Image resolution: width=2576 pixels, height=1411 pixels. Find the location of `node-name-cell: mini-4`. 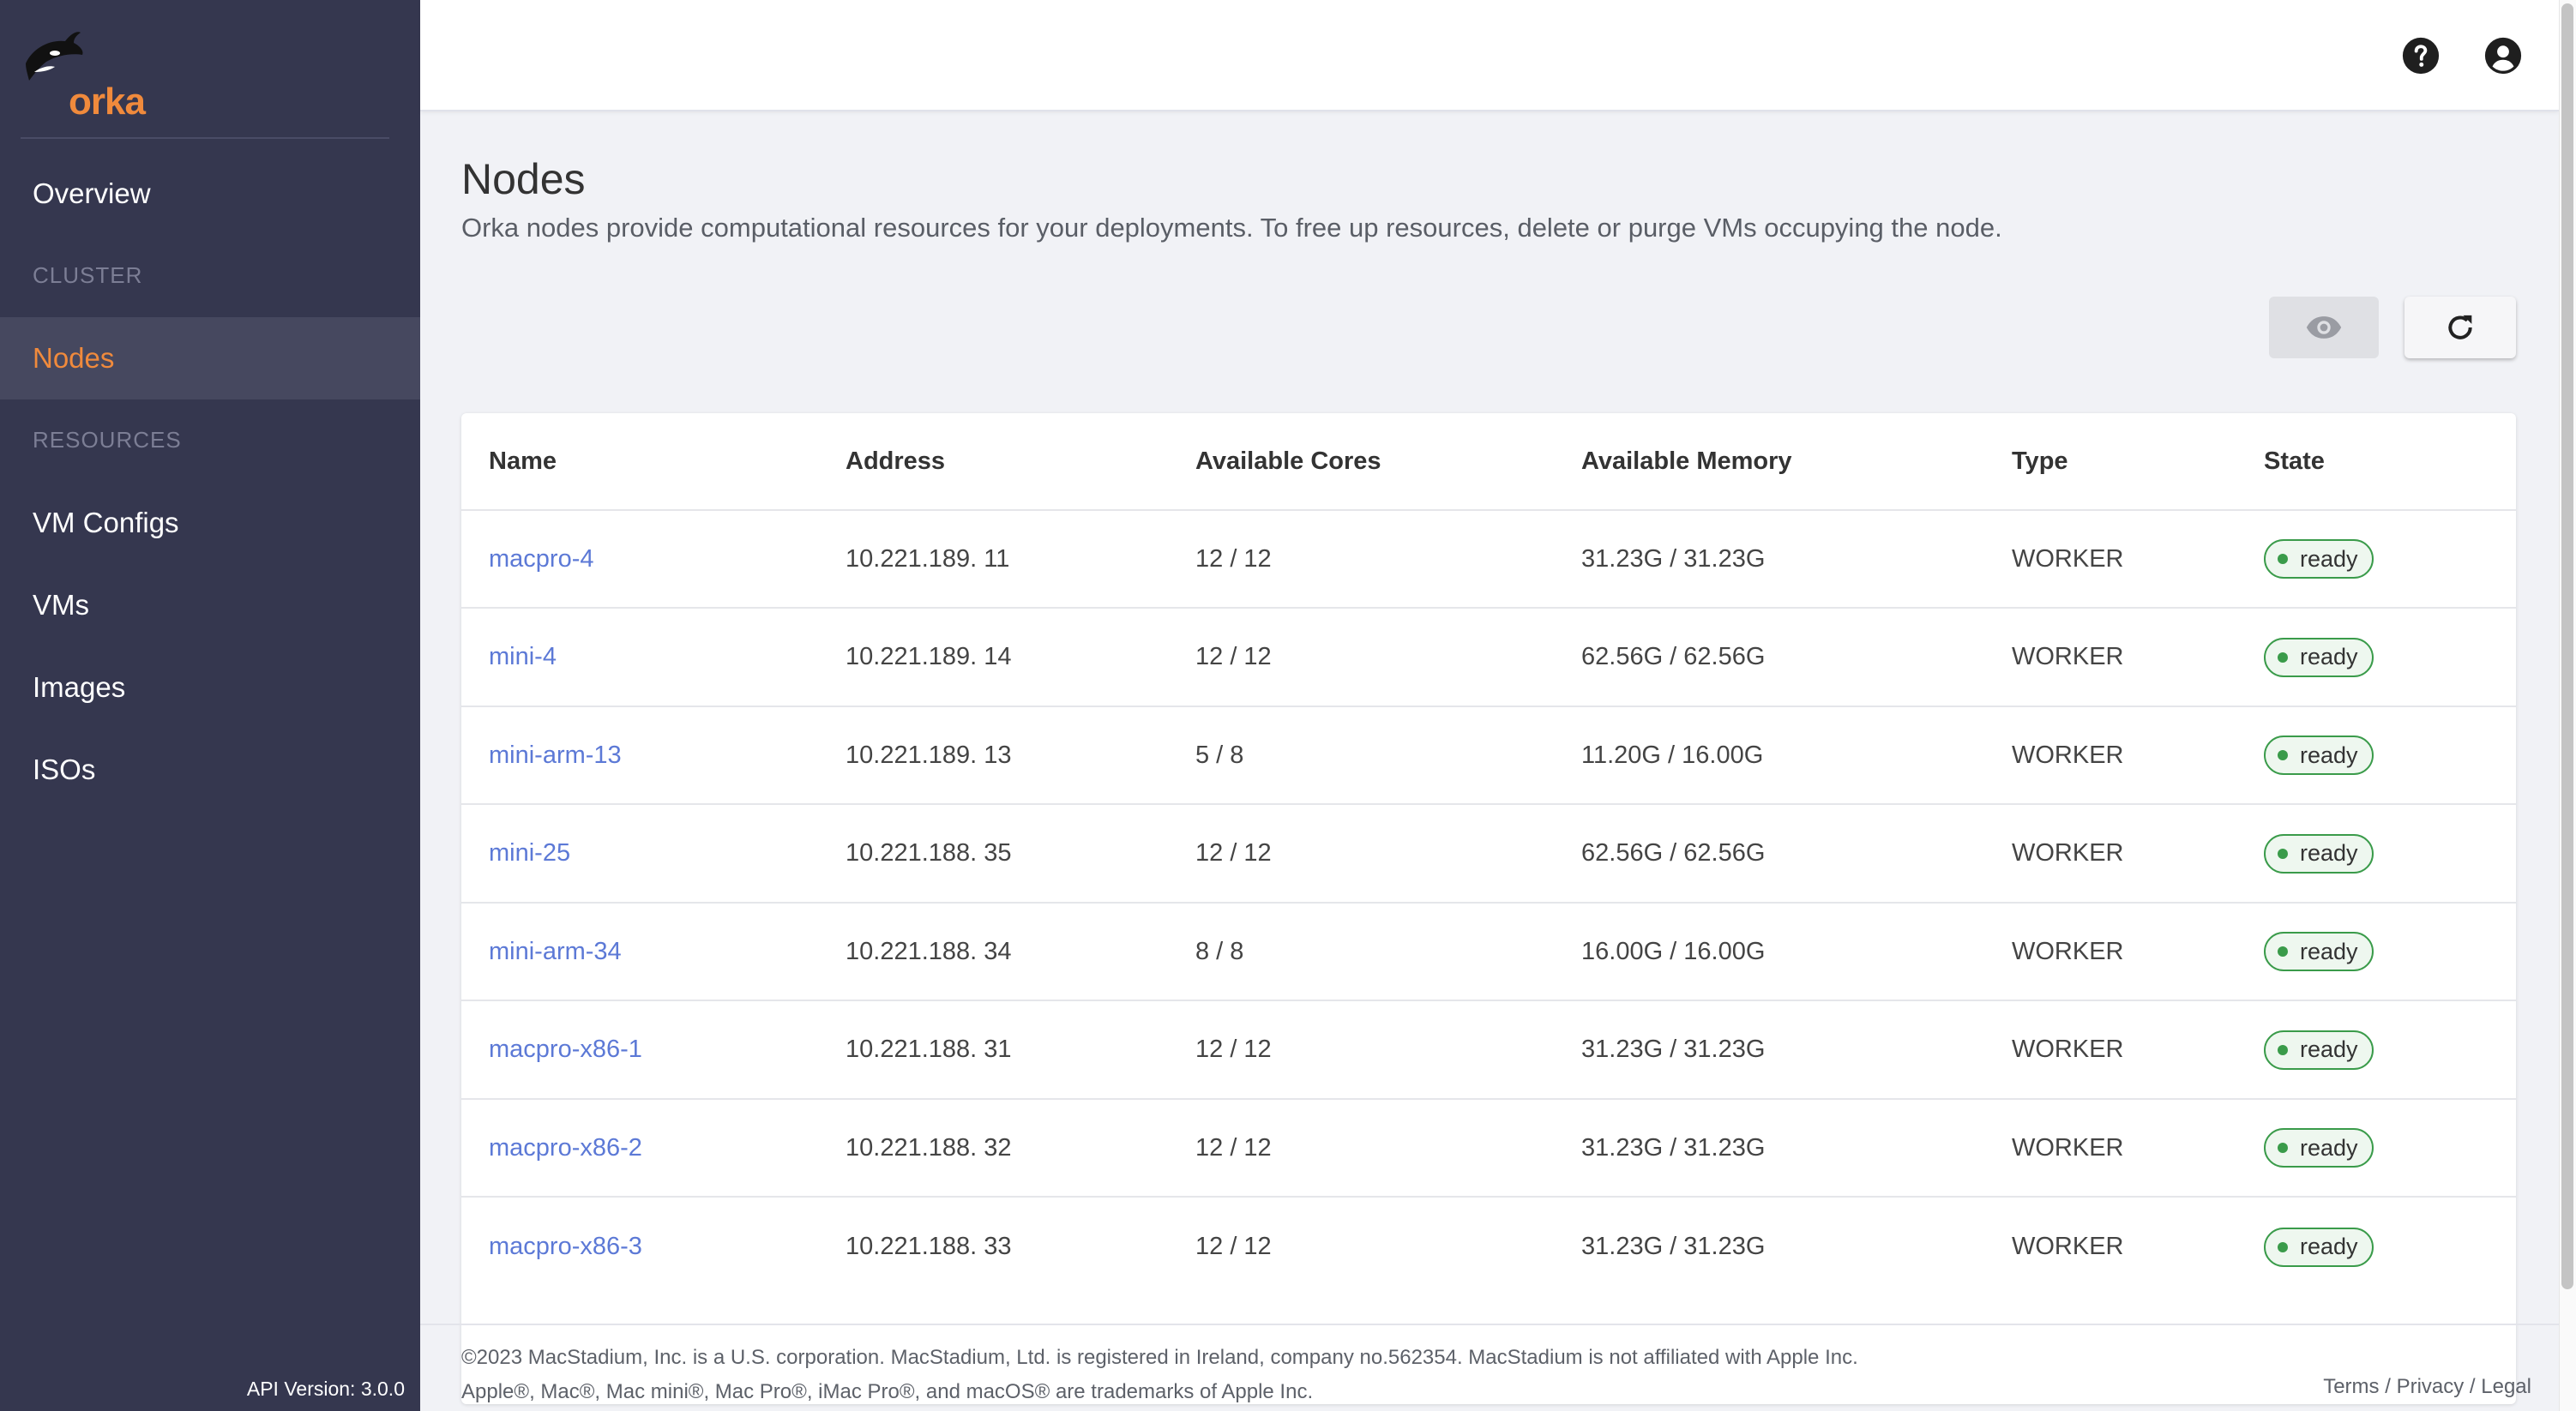

node-name-cell: mini-4 is located at coordinates (523, 657).